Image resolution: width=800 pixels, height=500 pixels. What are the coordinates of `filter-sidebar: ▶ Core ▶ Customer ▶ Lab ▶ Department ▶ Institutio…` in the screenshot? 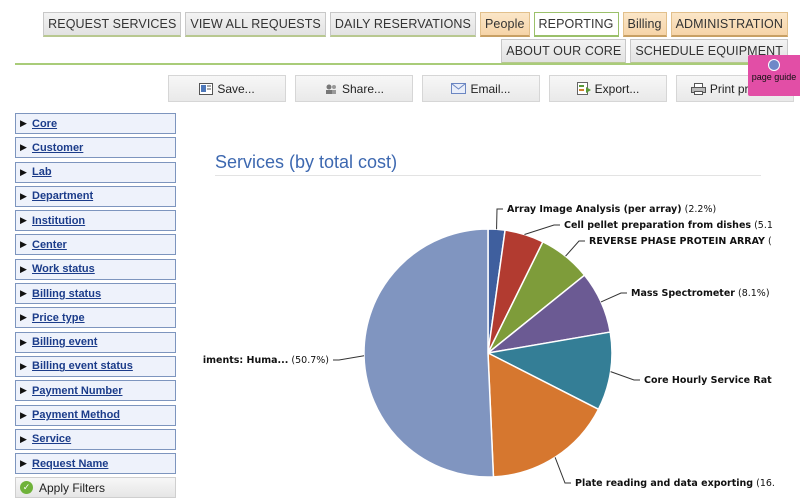 It's located at (95, 295).